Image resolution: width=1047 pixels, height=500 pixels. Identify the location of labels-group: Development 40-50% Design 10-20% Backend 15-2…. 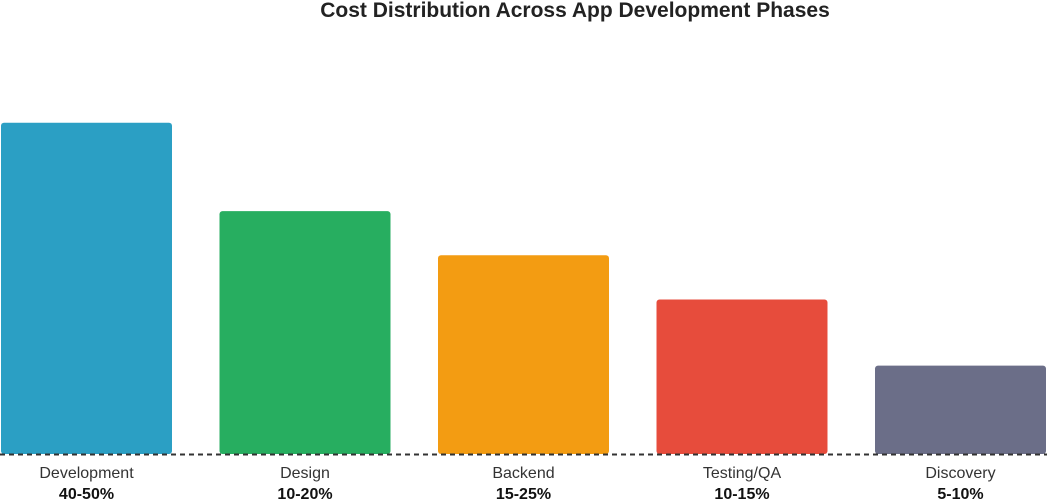
(517, 482).